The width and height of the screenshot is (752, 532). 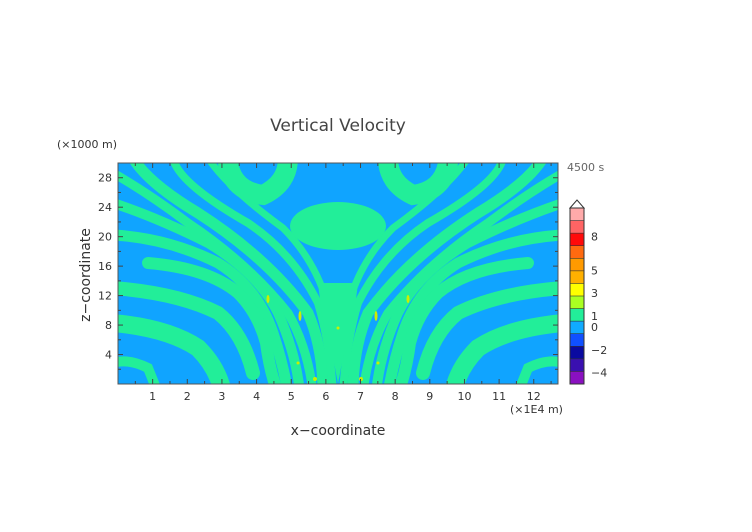 What do you see at coordinates (105, 207) in the screenshot?
I see `y-tick-label: 24` at bounding box center [105, 207].